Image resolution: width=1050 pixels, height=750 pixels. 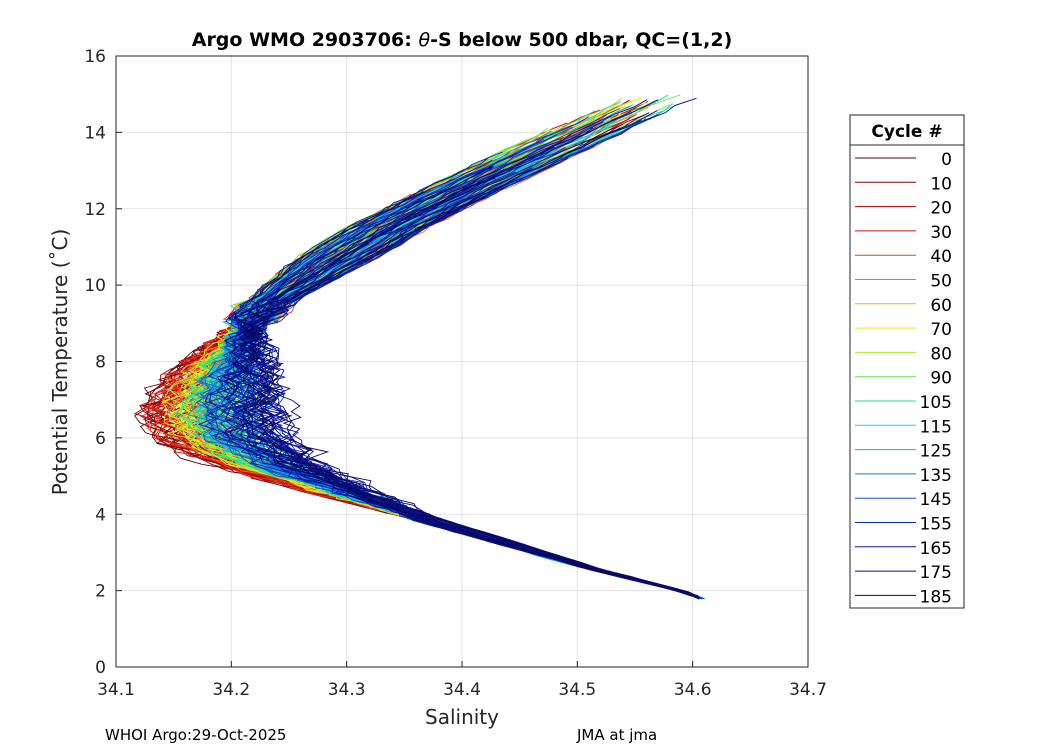 I want to click on footer-attribution: JMA at jma, so click(x=617, y=735).